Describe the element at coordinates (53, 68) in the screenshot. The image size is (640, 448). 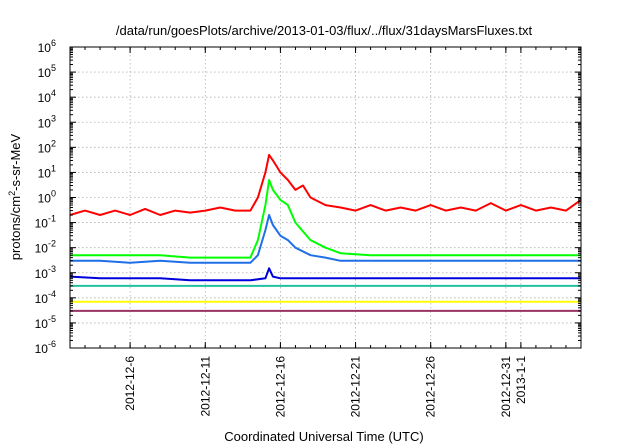
I see `y-tick-label-exp: 5` at that location.